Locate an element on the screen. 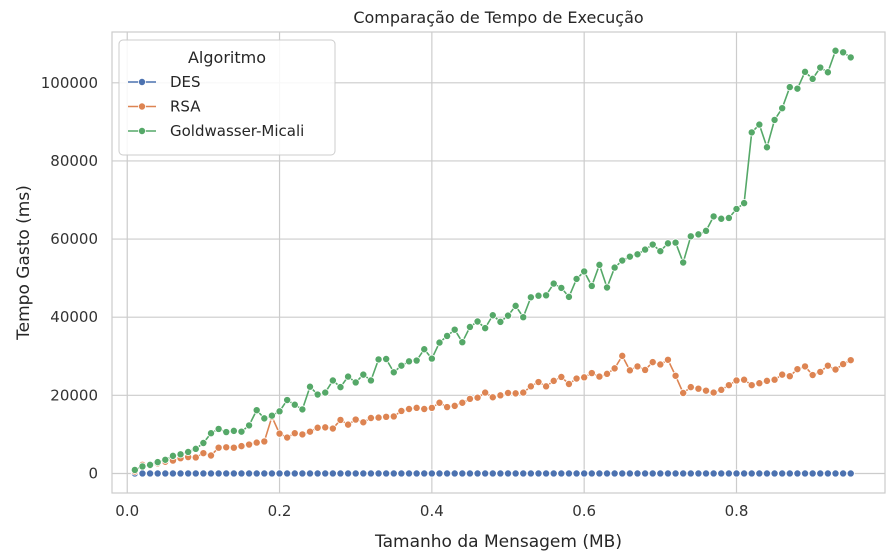  legend-items: DES RSA Goldwasser-Micali is located at coordinates (216, 106).